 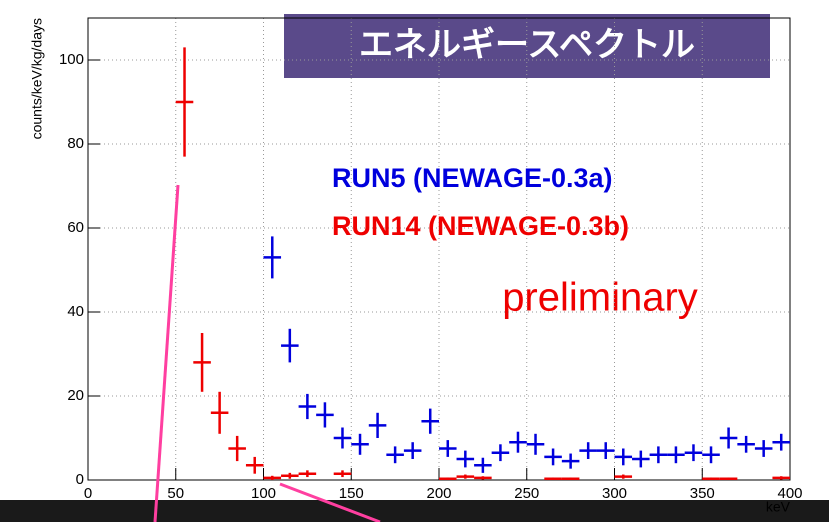 What do you see at coordinates (480, 226) in the screenshot?
I see `legend-entry: RUN14 (NEWAGE-0.3b)` at bounding box center [480, 226].